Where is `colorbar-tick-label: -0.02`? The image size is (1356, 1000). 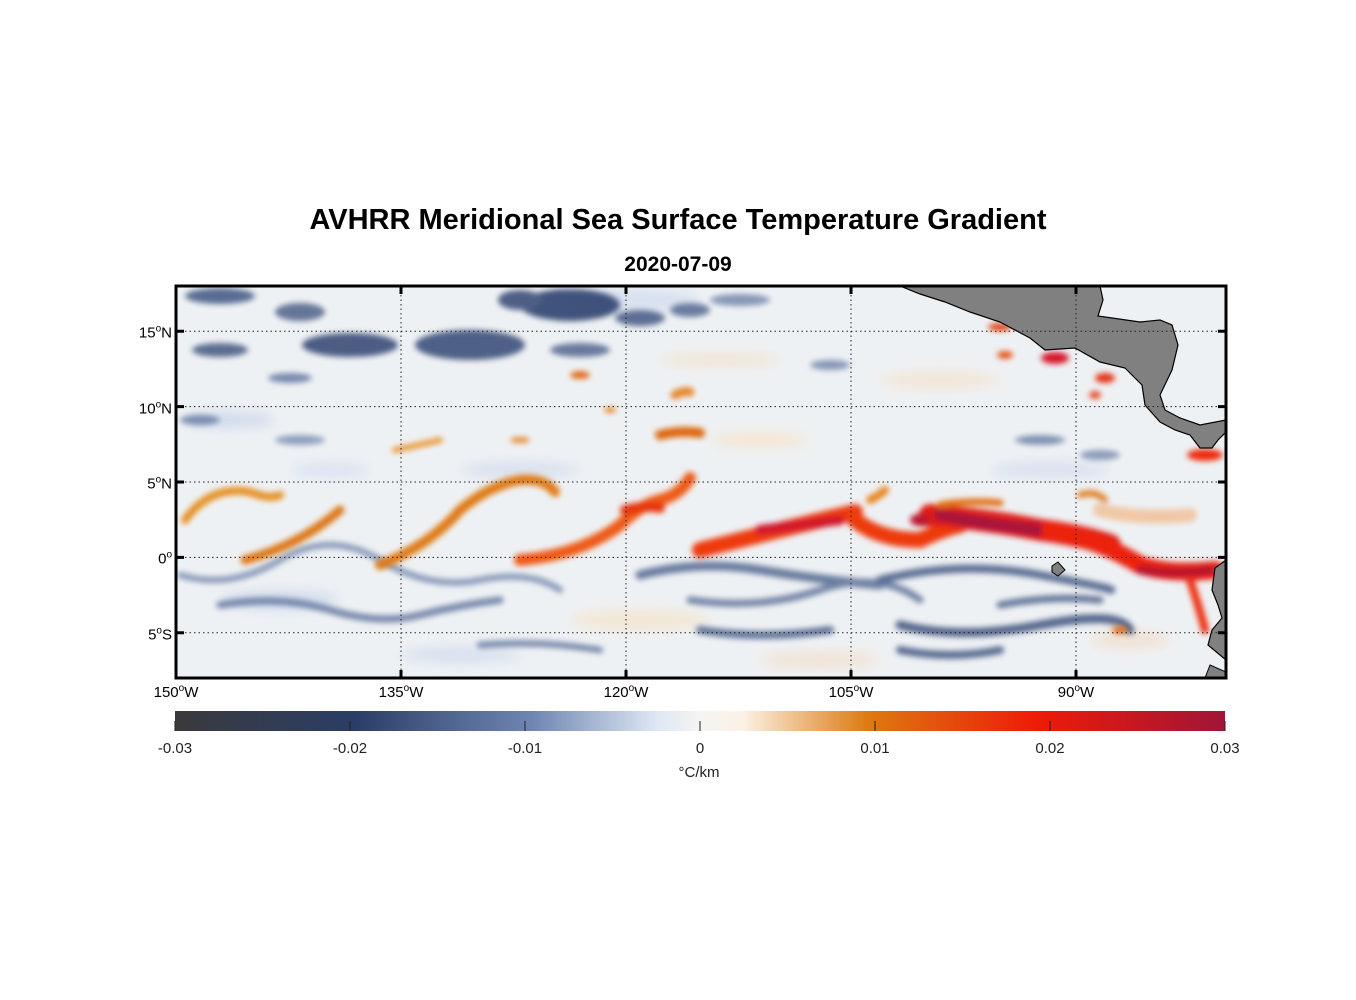
colorbar-tick-label: -0.02 is located at coordinates (350, 748).